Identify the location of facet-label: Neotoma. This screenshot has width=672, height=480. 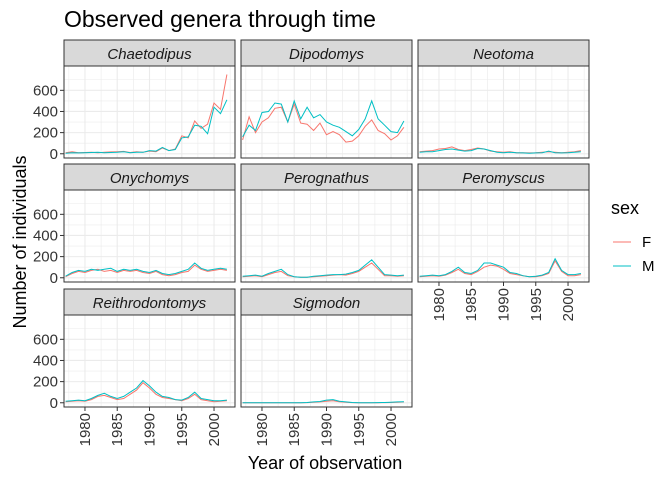
(503, 54).